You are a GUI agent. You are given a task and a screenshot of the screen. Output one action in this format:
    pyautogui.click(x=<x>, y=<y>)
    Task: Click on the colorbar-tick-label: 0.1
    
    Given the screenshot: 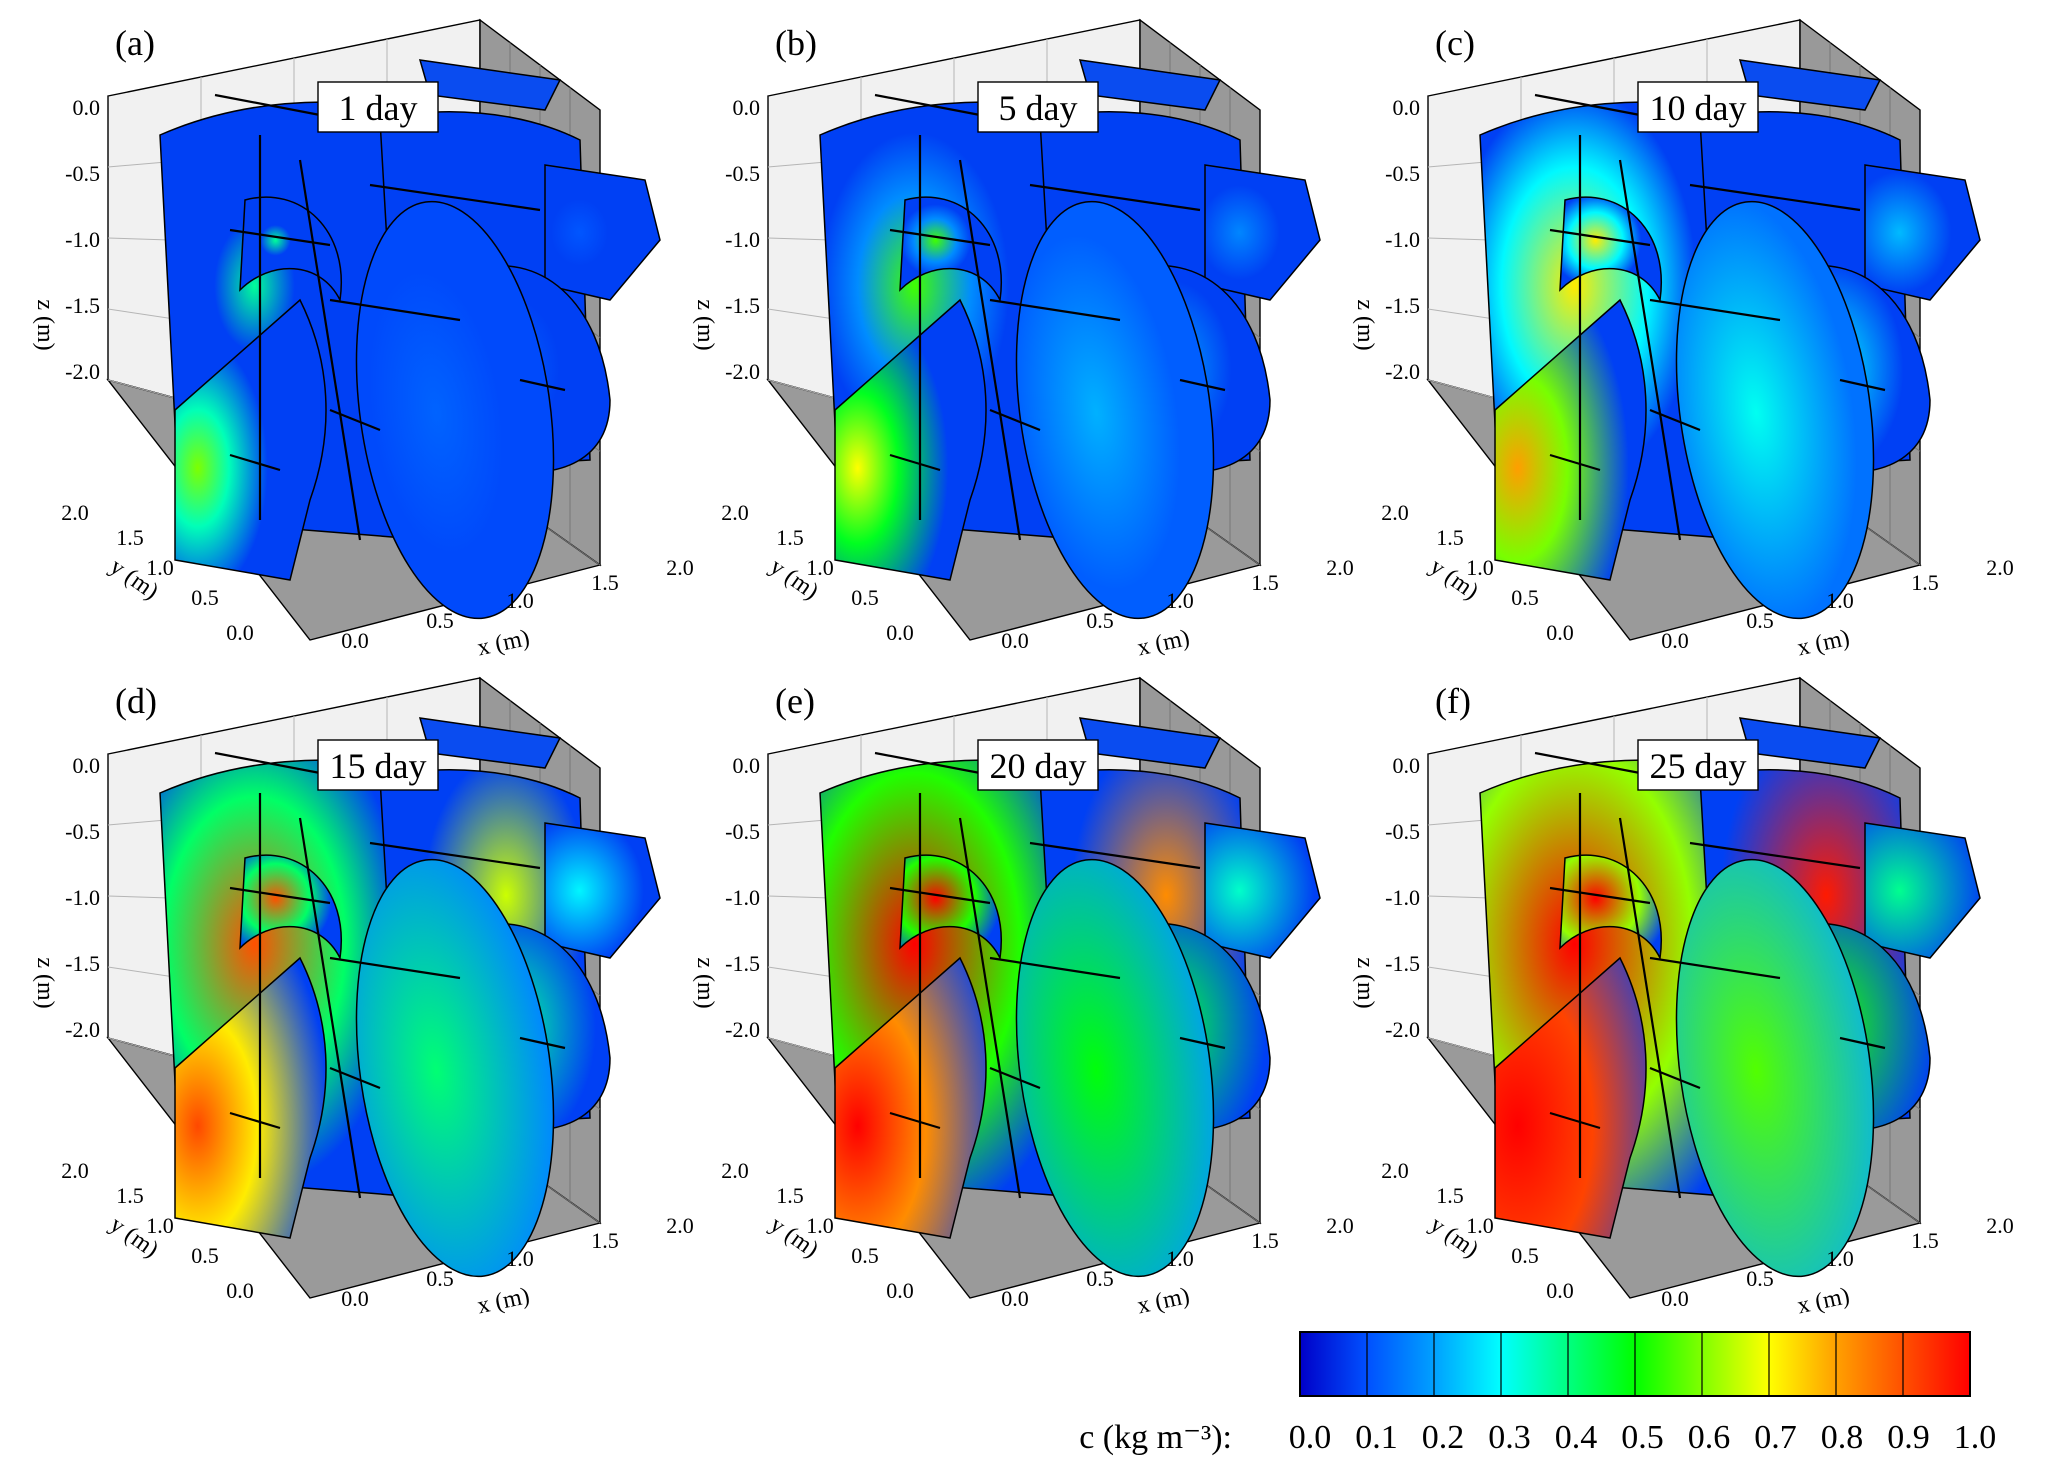 What is the action you would take?
    pyautogui.click(x=1376, y=1437)
    